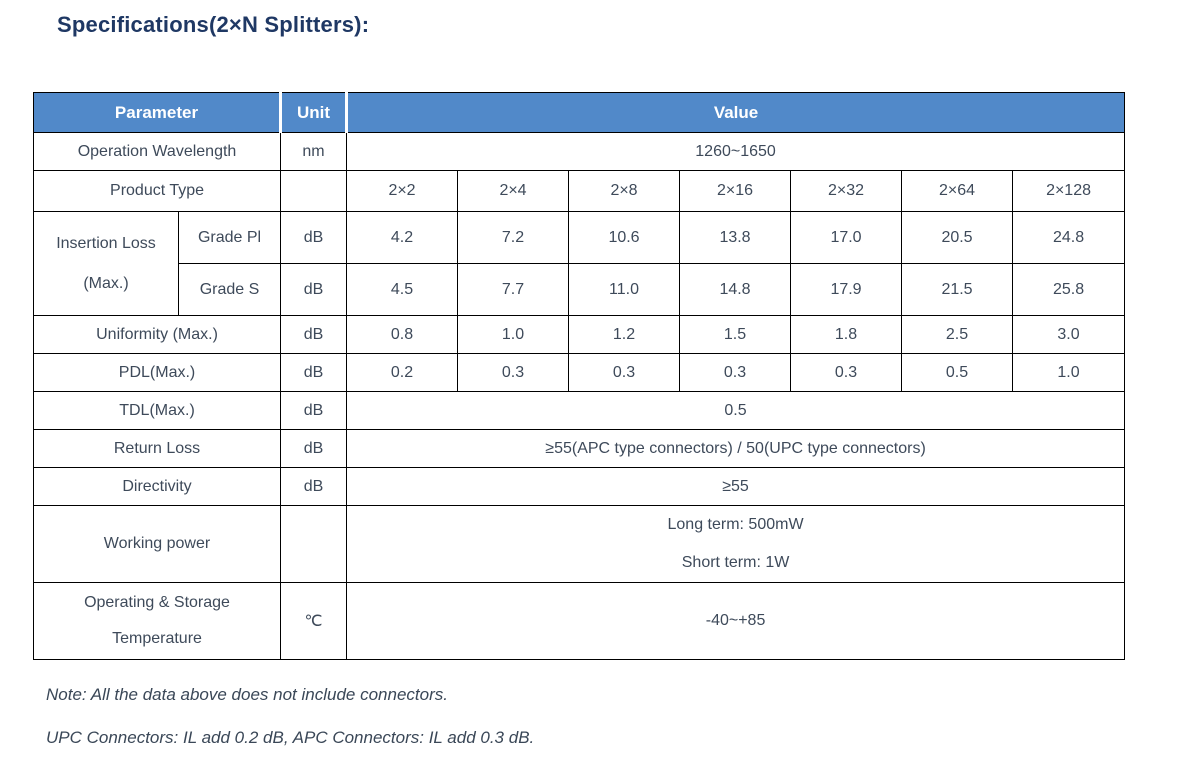 The image size is (1184, 777). What do you see at coordinates (846, 237) in the screenshot?
I see `value-cell: 17.0` at bounding box center [846, 237].